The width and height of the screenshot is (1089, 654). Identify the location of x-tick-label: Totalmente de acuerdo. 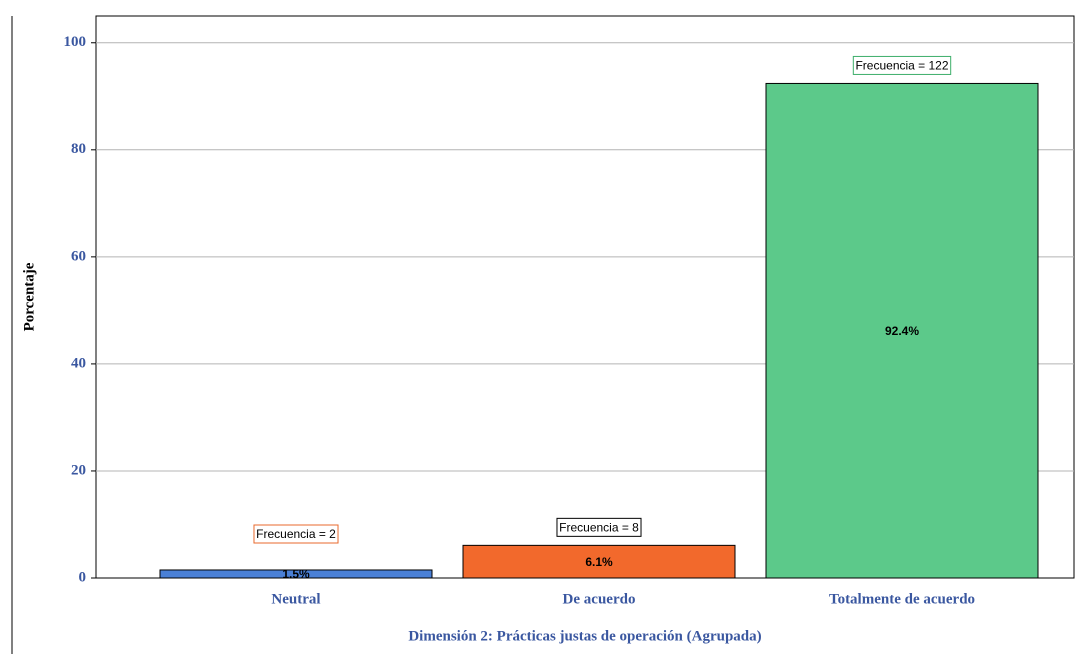
(902, 599).